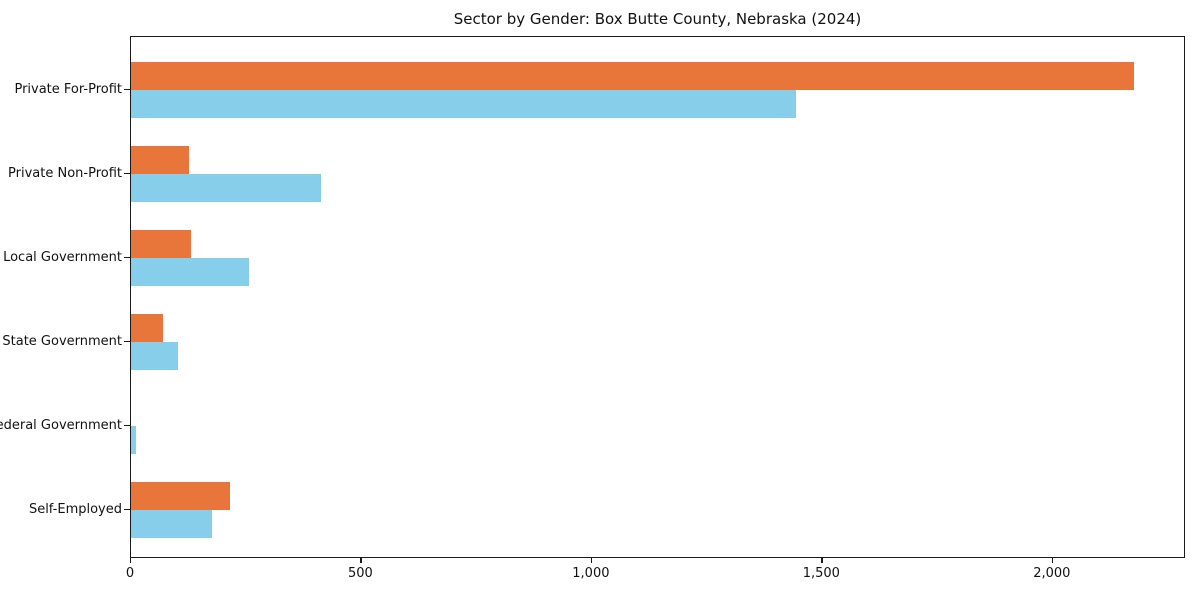  Describe the element at coordinates (65, 173) in the screenshot. I see `y-tick-label: Private Non-Profit` at that location.